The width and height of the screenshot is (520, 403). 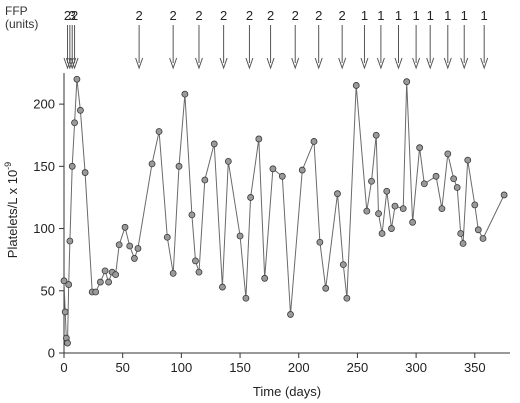 I want to click on y-tick-label: 0, so click(x=51, y=353).